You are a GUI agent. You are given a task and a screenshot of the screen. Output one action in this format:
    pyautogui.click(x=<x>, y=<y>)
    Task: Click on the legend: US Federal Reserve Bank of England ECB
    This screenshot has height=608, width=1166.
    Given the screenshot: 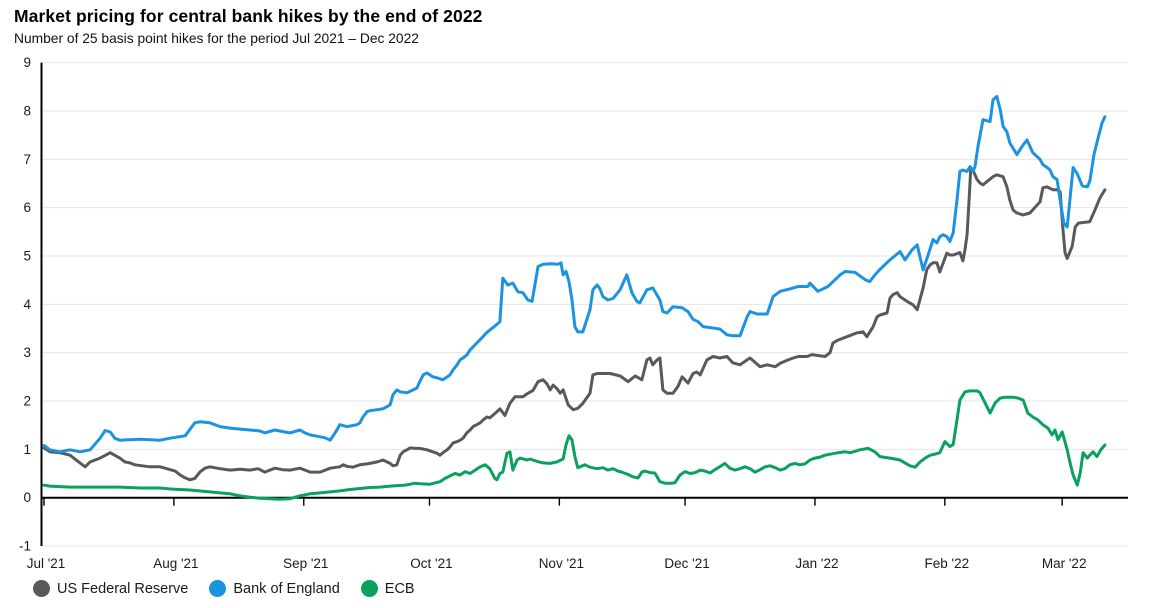 What is the action you would take?
    pyautogui.click(x=224, y=588)
    